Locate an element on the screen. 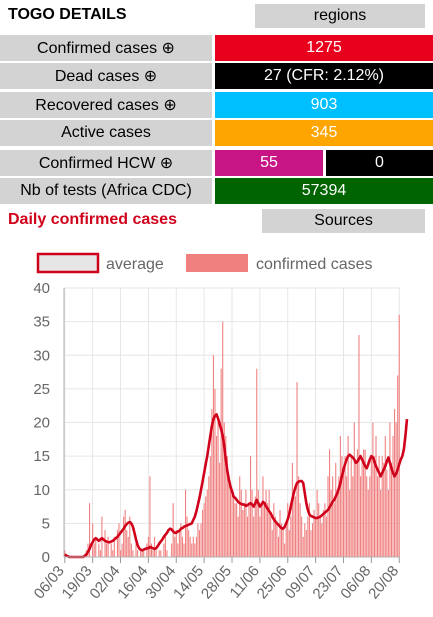  y-tick-label: 0 is located at coordinates (46, 557).